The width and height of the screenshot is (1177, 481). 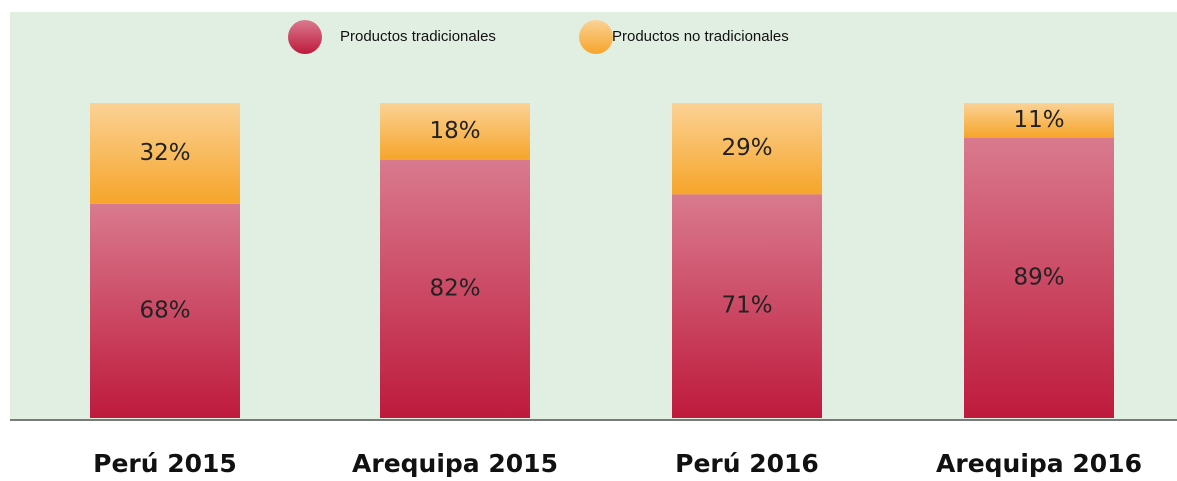 I want to click on value-label: 29%, so click(x=746, y=148).